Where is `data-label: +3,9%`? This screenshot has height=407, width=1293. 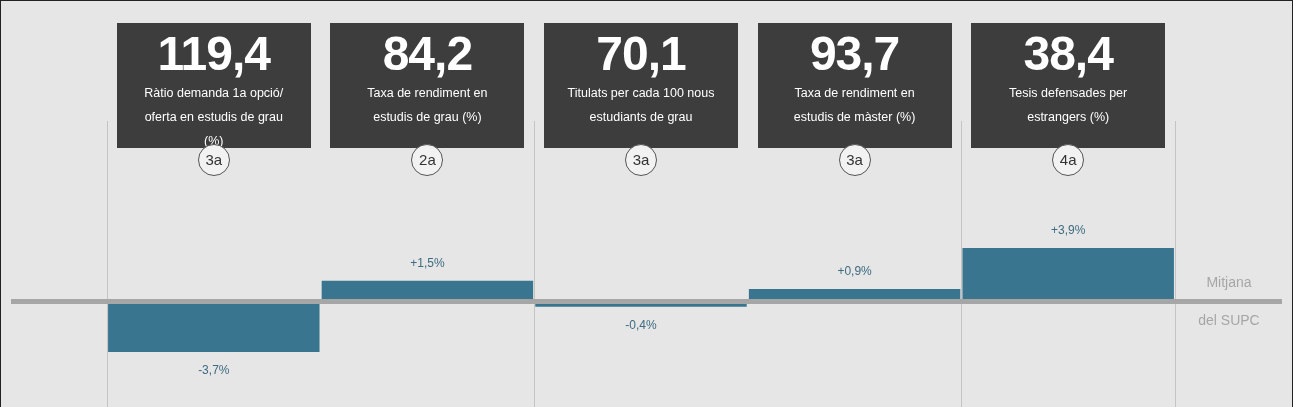 data-label: +3,9% is located at coordinates (1068, 230).